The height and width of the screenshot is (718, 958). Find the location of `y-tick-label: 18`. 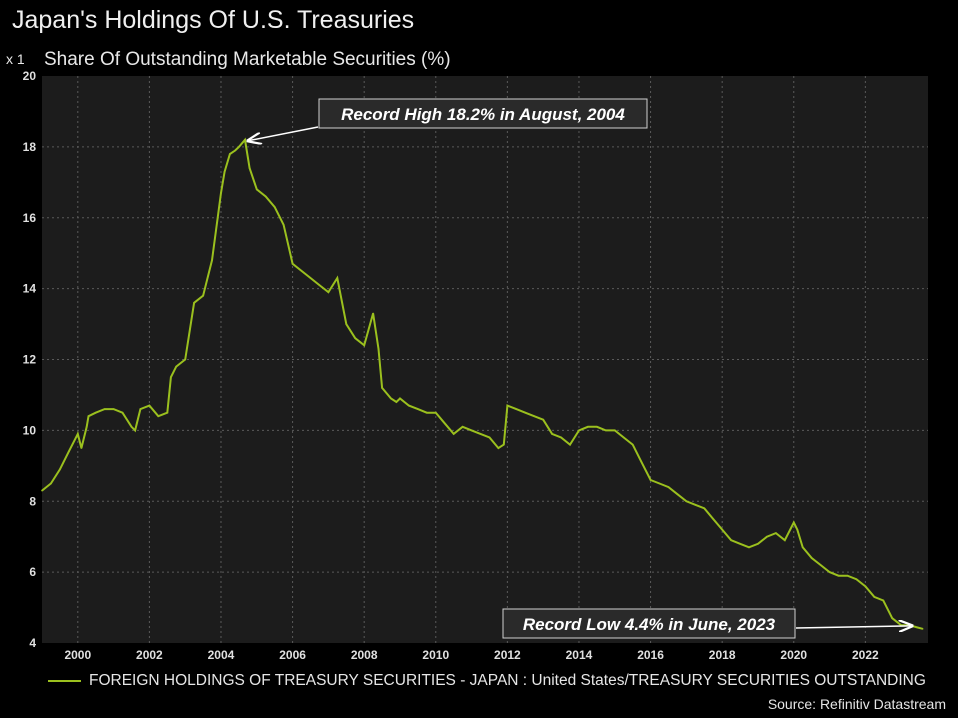

y-tick-label: 18 is located at coordinates (30, 147).